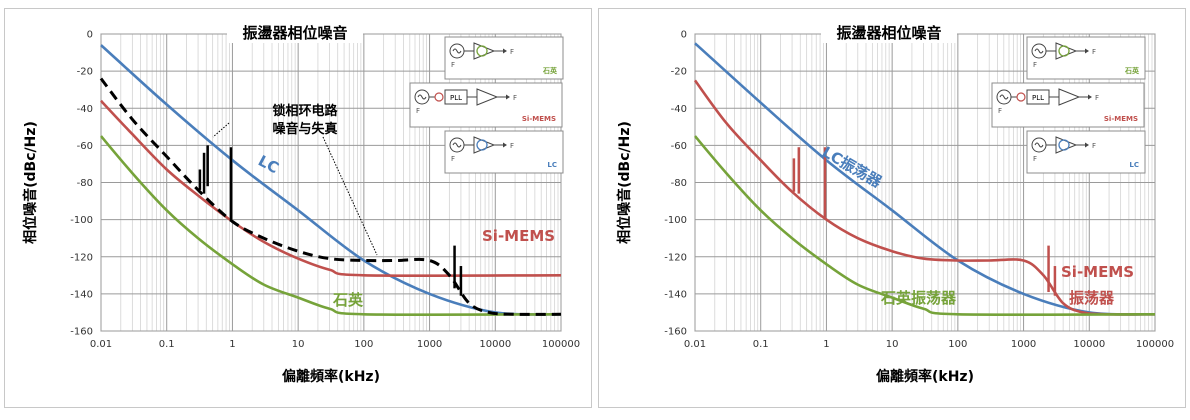 This screenshot has height=420, width=1190. I want to click on inset-label: Si-MEMS, so click(539, 119).